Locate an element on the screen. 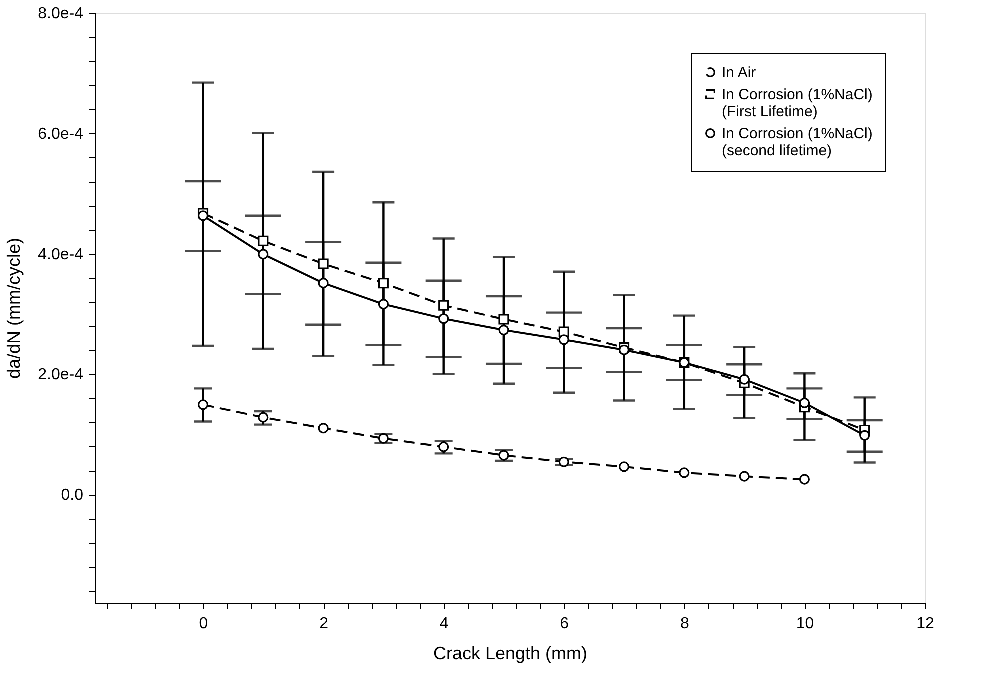 The width and height of the screenshot is (995, 692). x-tick-label: 10 is located at coordinates (805, 624).